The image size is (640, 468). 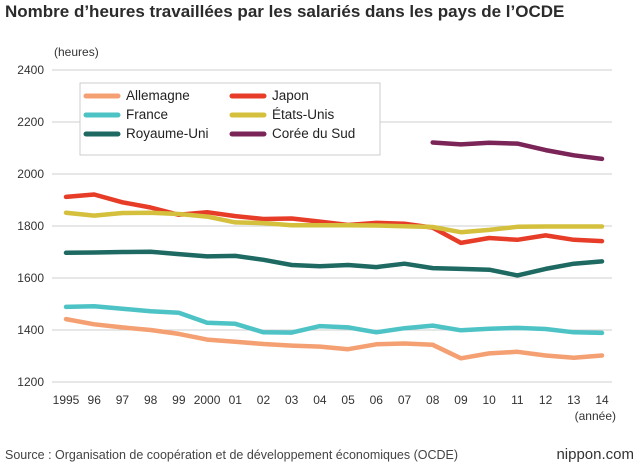 I want to click on x-tick-label: 01, so click(x=236, y=400).